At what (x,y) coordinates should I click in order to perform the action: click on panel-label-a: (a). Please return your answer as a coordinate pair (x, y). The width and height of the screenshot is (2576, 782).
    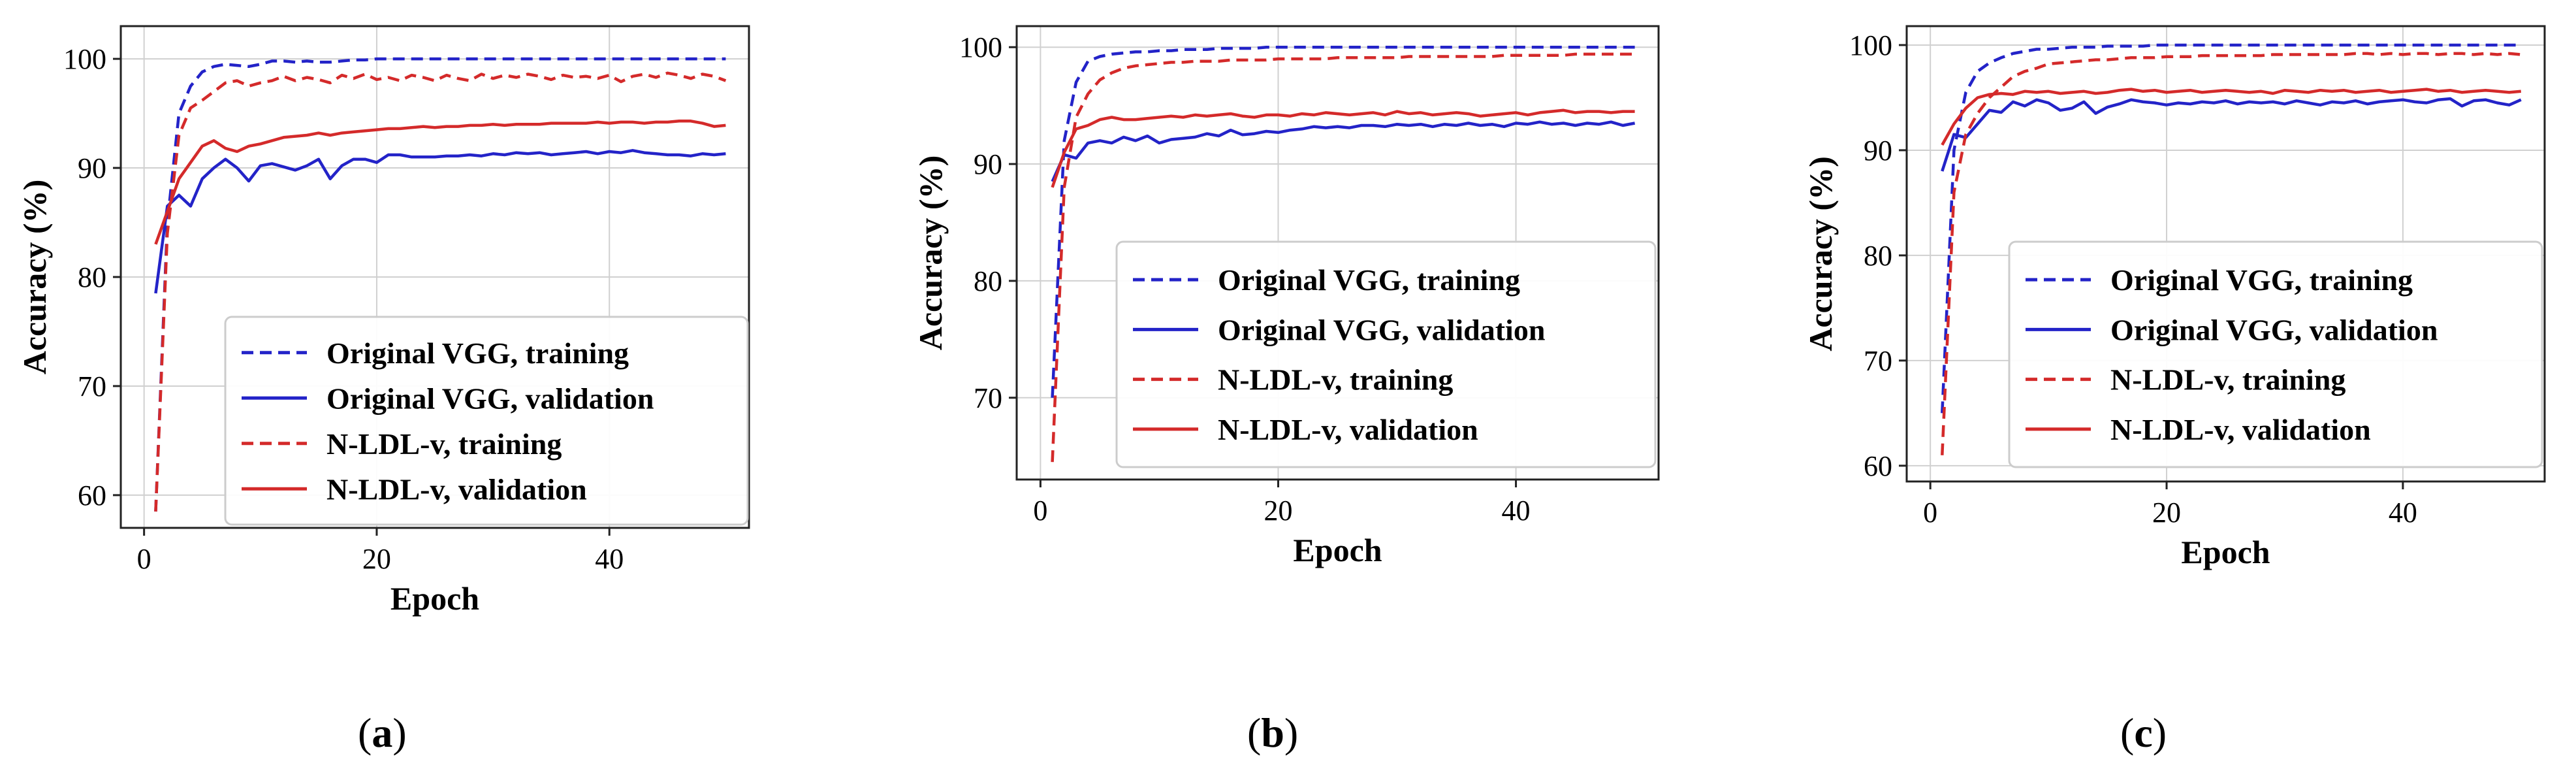
    Looking at the image, I should click on (382, 732).